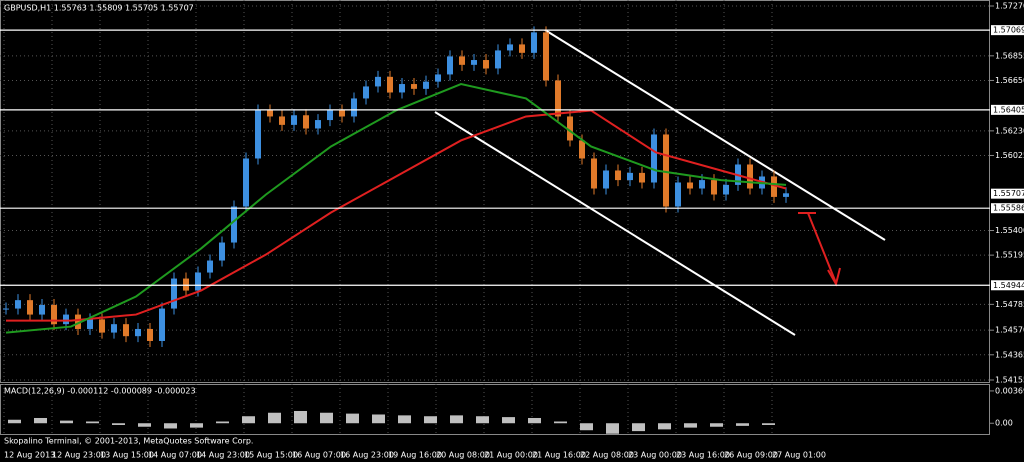  Describe the element at coordinates (1007, 30) in the screenshot. I see `level-box` at that location.